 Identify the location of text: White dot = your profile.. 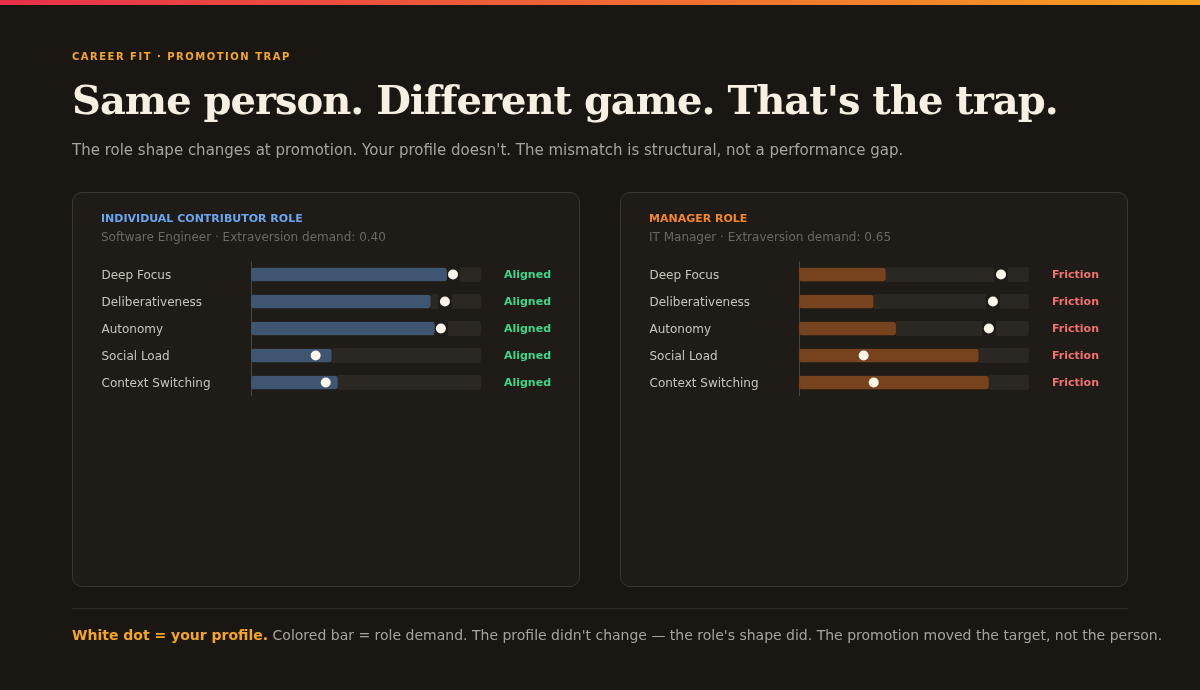
(170, 635).